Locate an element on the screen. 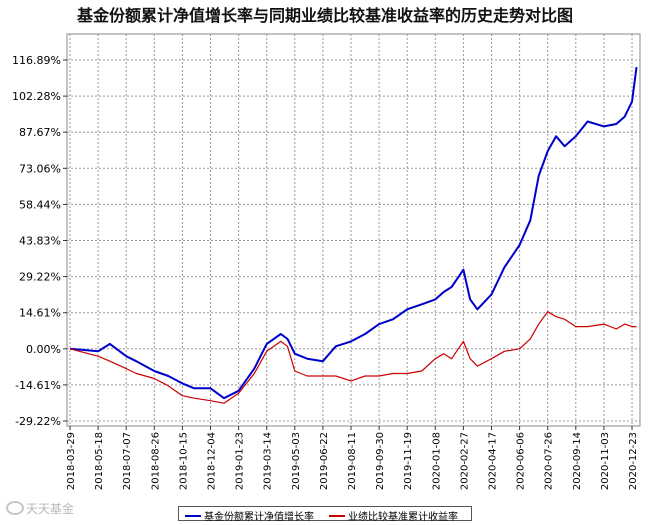 The height and width of the screenshot is (525, 650). legend-swatch-fund is located at coordinates (193, 516).